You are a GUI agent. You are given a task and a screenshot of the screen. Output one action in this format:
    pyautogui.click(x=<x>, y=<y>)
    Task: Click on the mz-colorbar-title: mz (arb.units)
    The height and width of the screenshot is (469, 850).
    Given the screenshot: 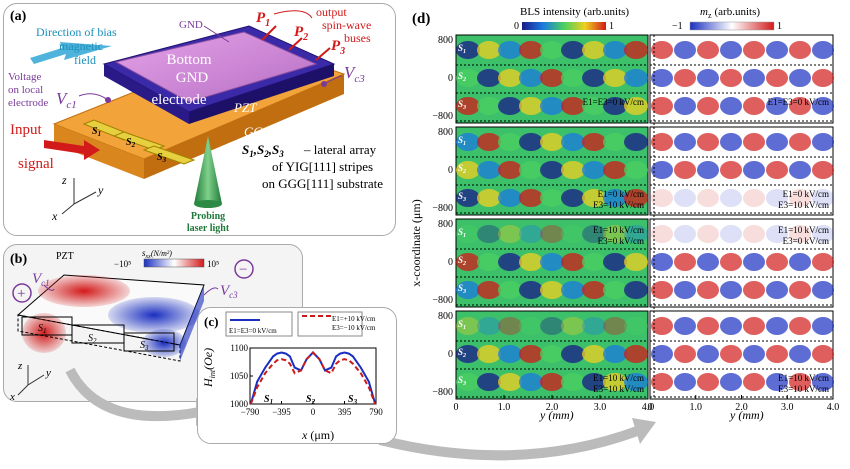 What is the action you would take?
    pyautogui.click(x=730, y=13)
    